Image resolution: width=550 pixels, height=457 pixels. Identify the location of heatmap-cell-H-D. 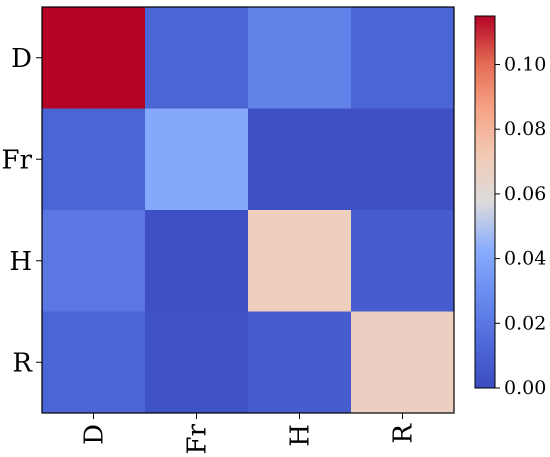
(94, 261).